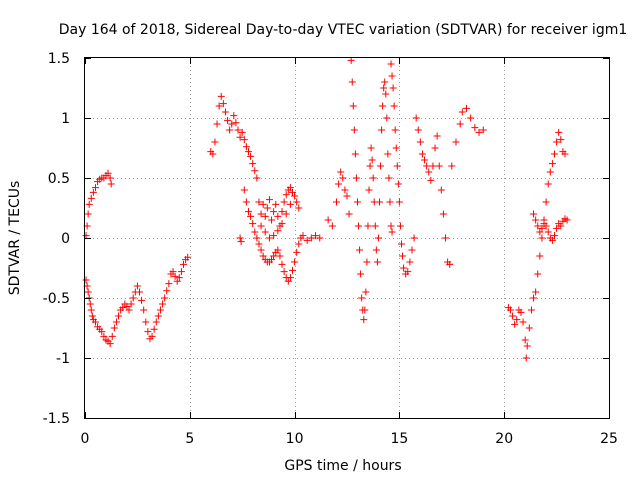 The image size is (640, 480). Describe the element at coordinates (56, 299) in the screenshot. I see `y-tick-label: -0.5` at that location.